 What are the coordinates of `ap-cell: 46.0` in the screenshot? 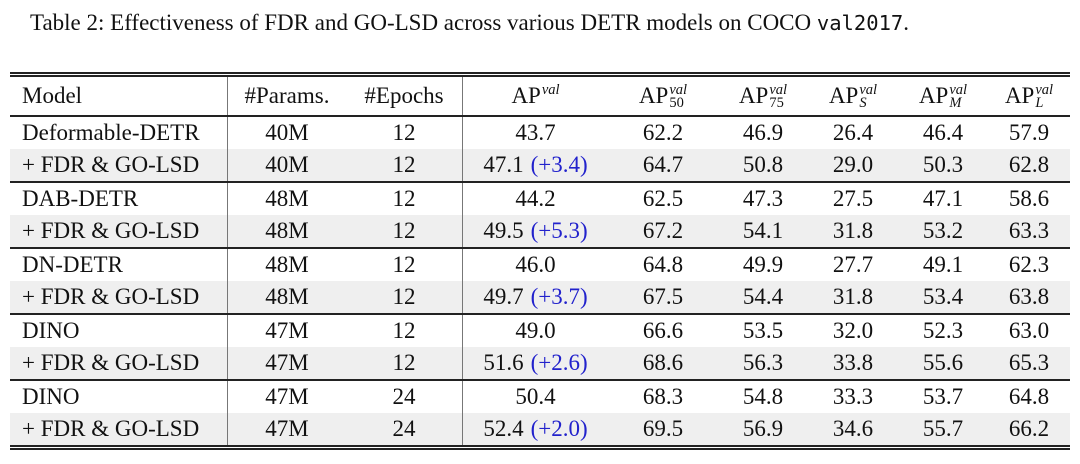 It's located at (535, 265).